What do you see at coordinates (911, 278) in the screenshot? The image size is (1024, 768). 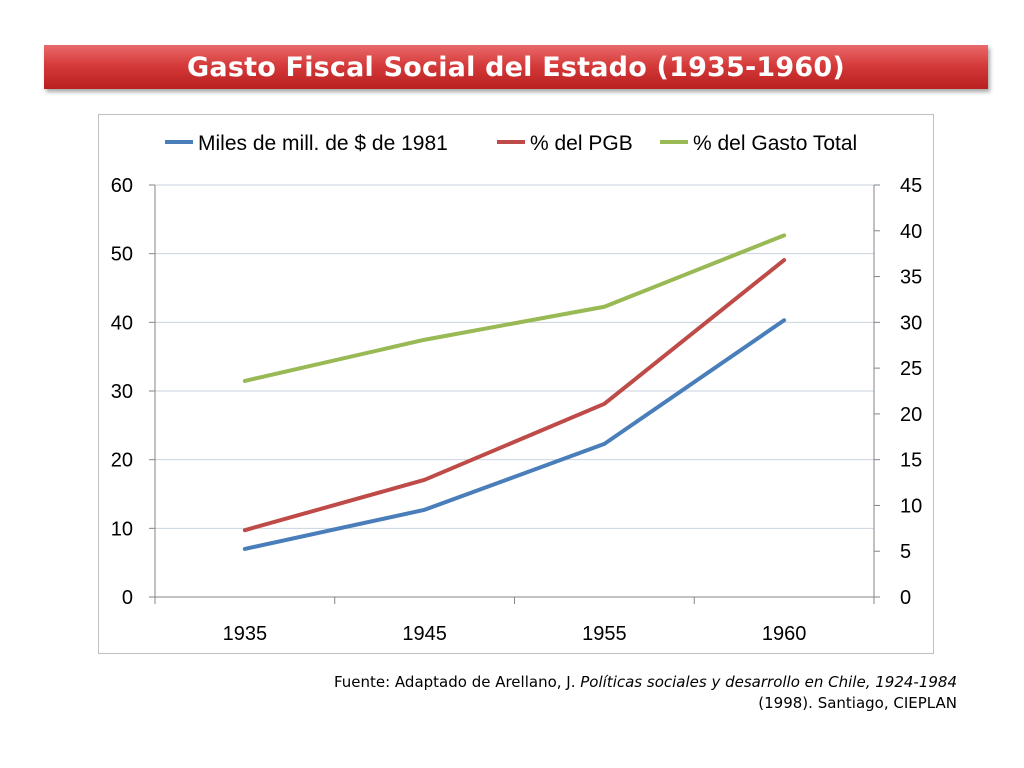 I see `right-axis-tick-label: 35` at bounding box center [911, 278].